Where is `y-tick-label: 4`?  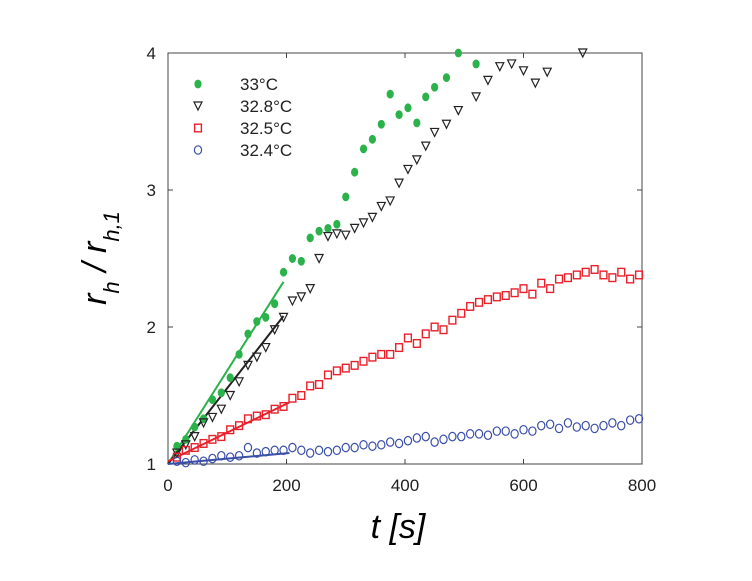 y-tick-label: 4 is located at coordinates (151, 53).